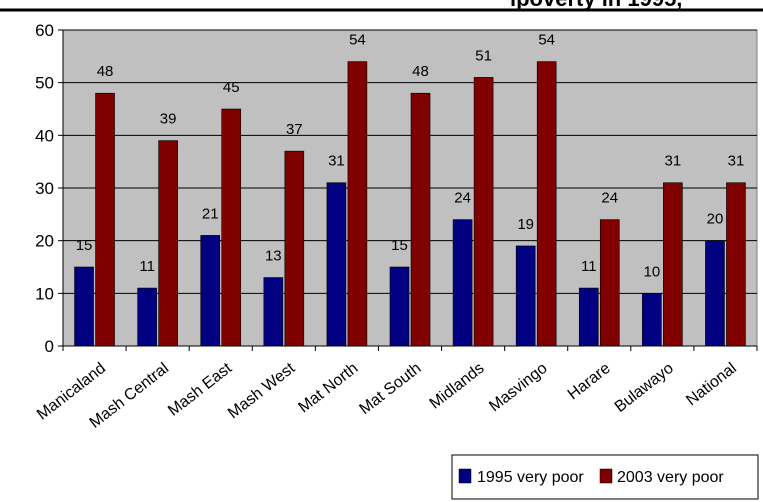 The height and width of the screenshot is (502, 763). Describe the element at coordinates (262, 390) in the screenshot. I see `category-label: Mash West` at that location.